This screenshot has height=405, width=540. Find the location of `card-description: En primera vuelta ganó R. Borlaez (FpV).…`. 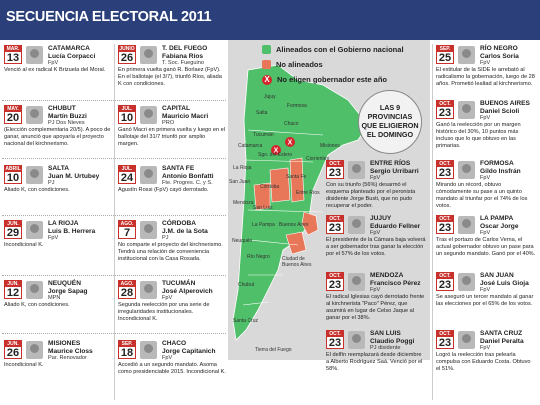

card-description: En primera vuelta ganó R. Borlaez (FpV).… is located at coordinates (170, 77).